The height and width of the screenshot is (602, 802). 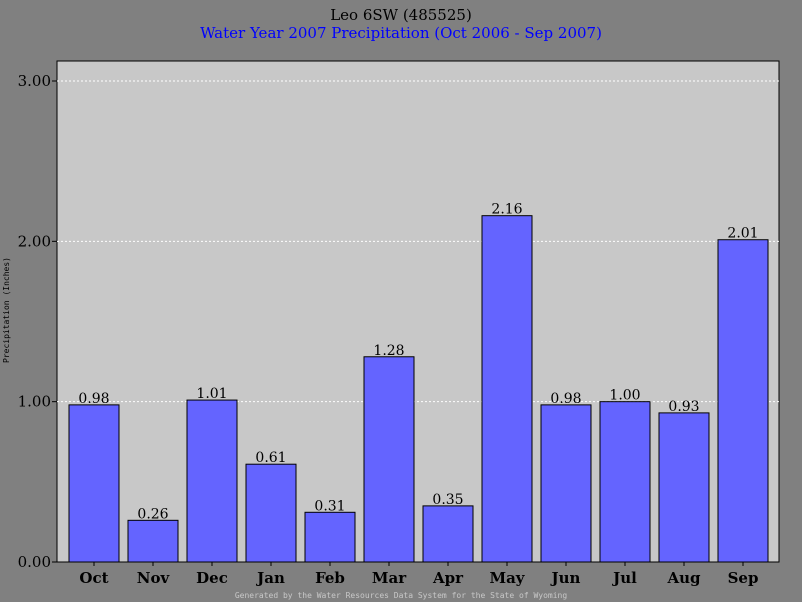 I want to click on value-label: 2.01, so click(x=742, y=234).